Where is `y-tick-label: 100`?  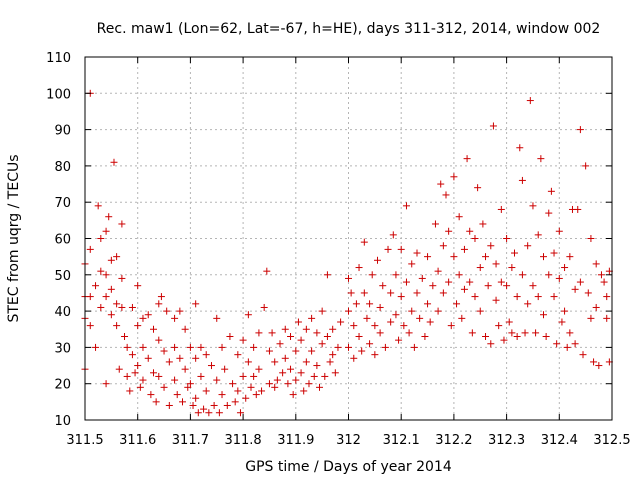 y-tick-label: 100 is located at coordinates (58, 94).